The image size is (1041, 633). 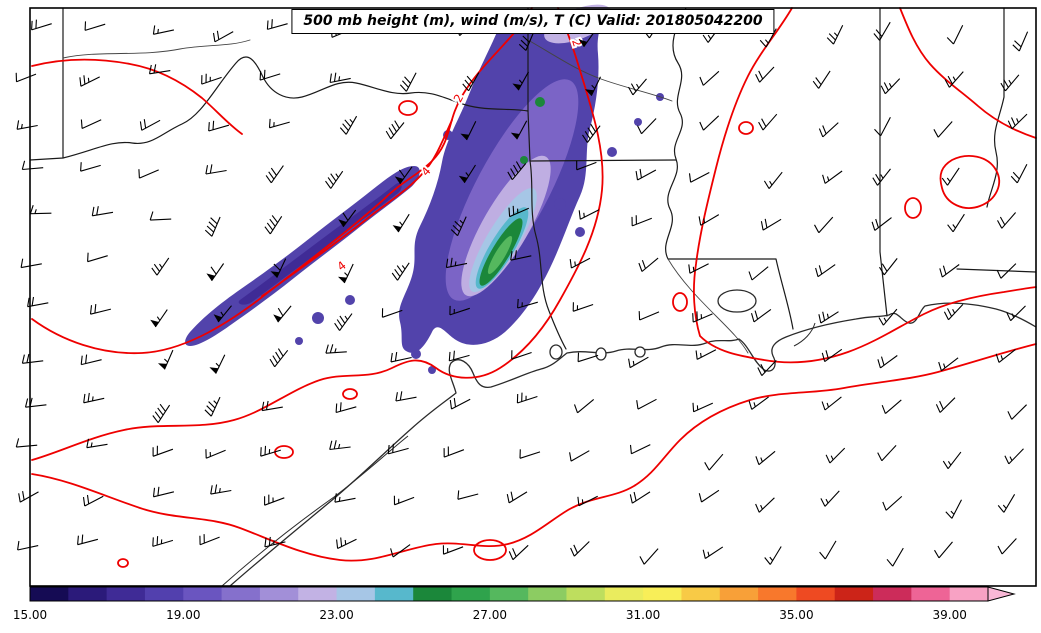 What do you see at coordinates (30, 615) in the screenshot?
I see `colorbar-tick-label: 15.00` at bounding box center [30, 615].